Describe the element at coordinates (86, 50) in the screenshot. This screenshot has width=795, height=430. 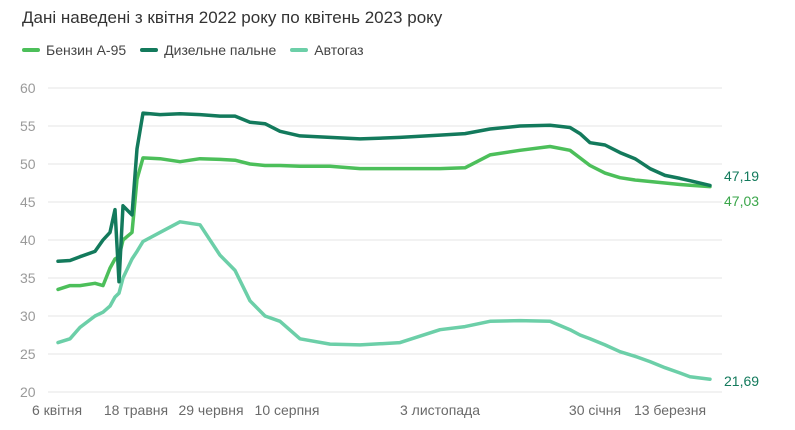
I see `legend-label-petrol: Бензин А-95` at that location.